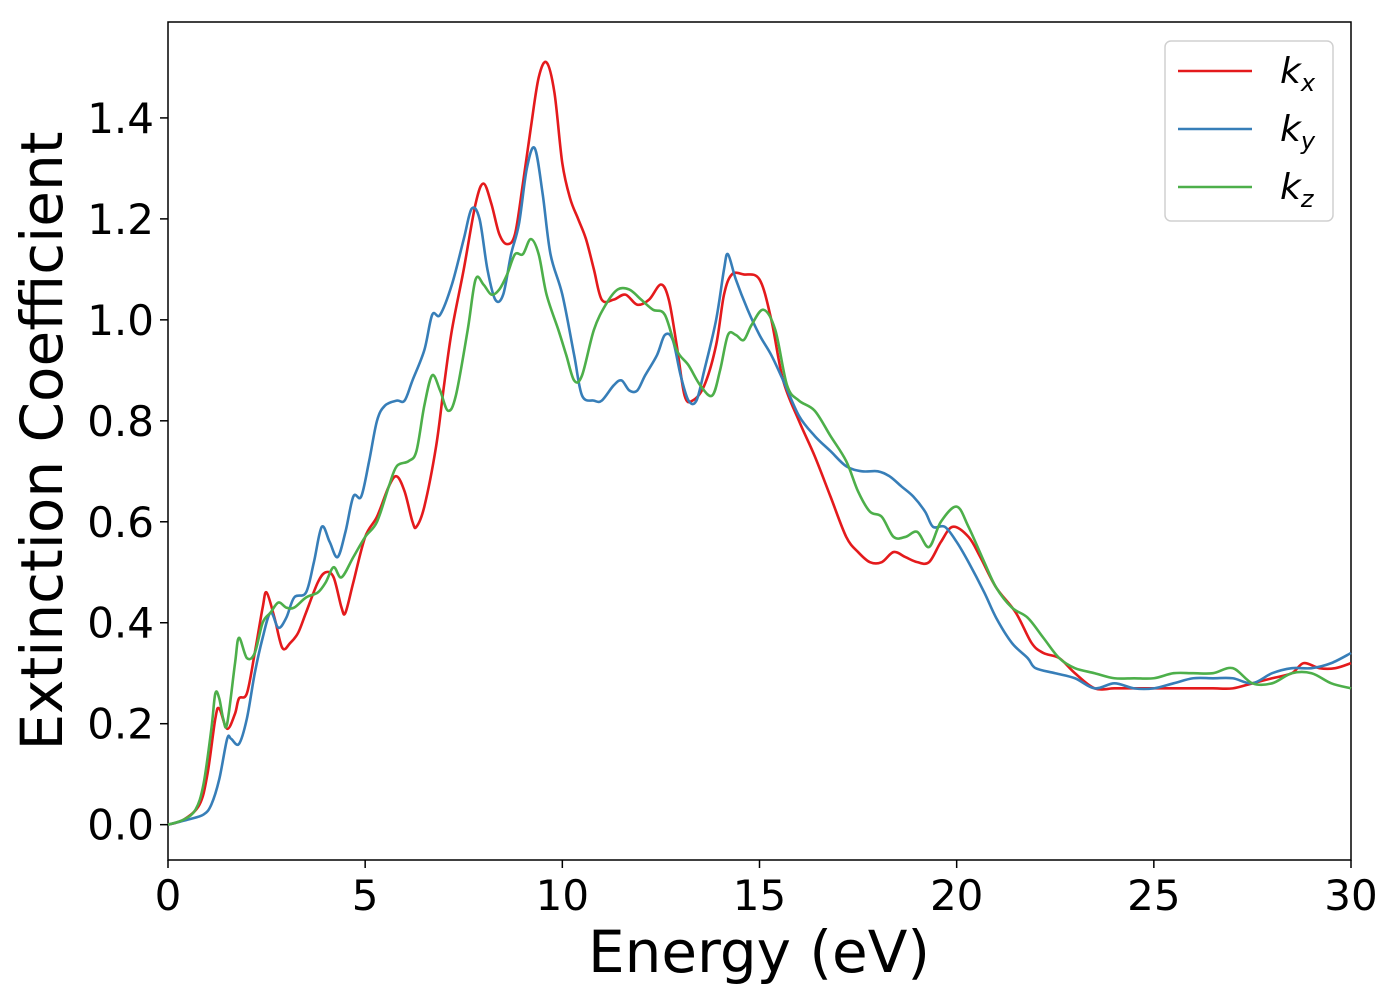 The width and height of the screenshot is (1400, 1000). What do you see at coordinates (759, 895) in the screenshot?
I see `x-tick-label: 15` at bounding box center [759, 895].